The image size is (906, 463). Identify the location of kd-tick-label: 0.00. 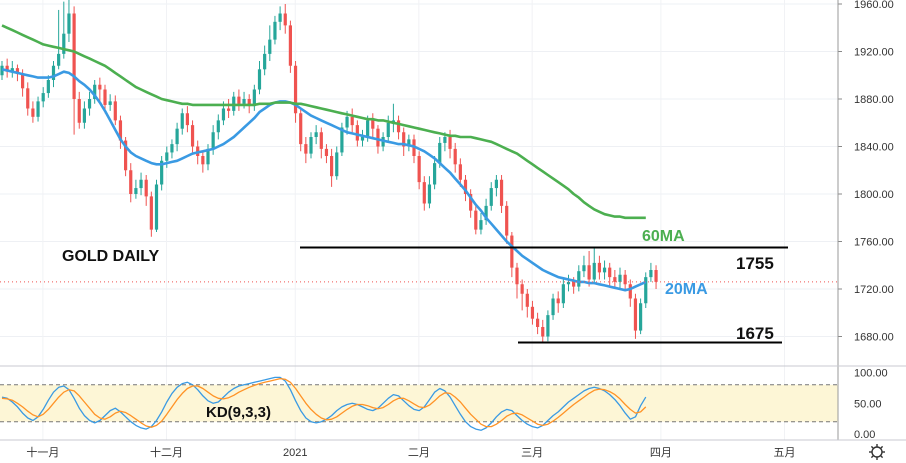
(864, 435).